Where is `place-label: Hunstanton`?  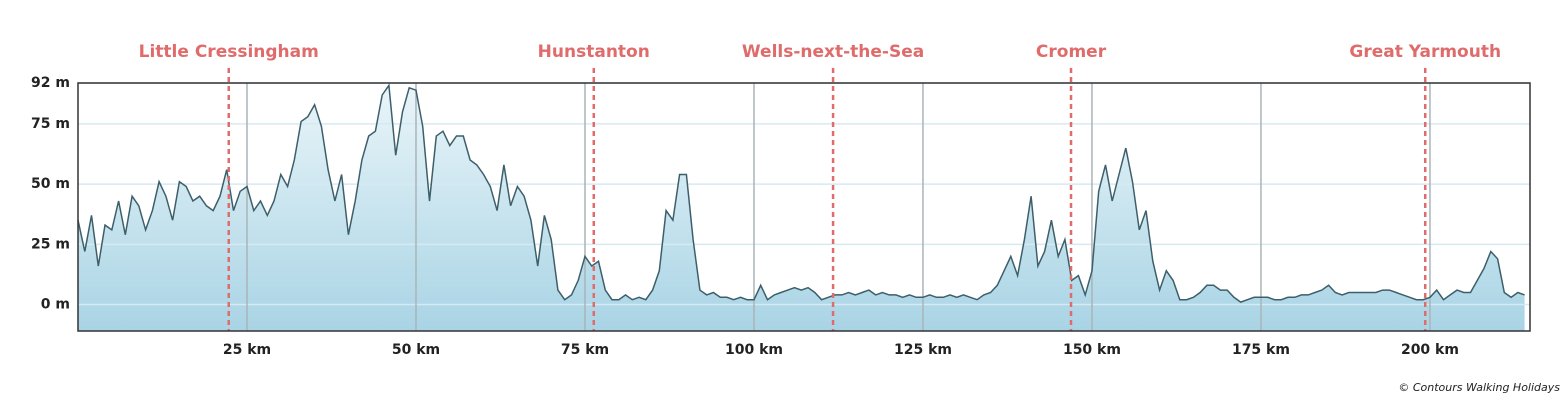 place-label: Hunstanton is located at coordinates (594, 52).